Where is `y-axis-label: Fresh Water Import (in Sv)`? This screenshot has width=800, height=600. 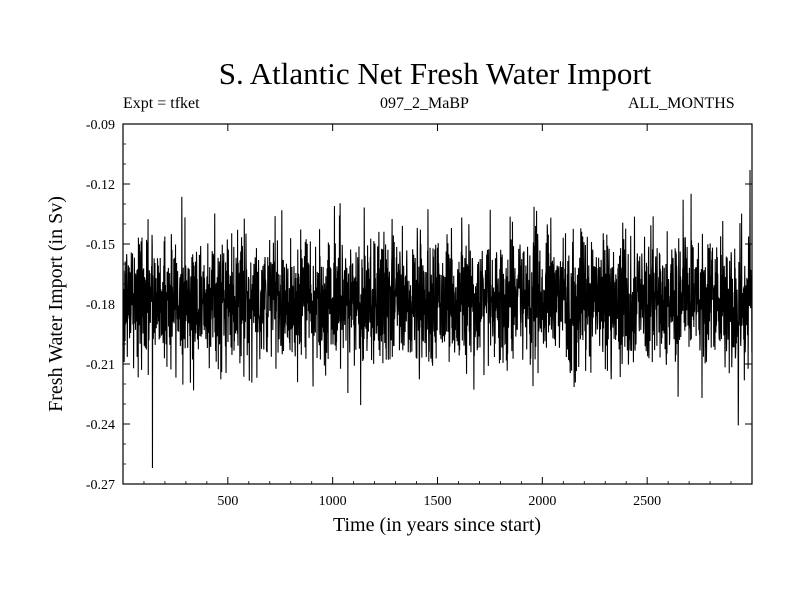
y-axis-label: Fresh Water Import (in Sv) is located at coordinates (56, 304).